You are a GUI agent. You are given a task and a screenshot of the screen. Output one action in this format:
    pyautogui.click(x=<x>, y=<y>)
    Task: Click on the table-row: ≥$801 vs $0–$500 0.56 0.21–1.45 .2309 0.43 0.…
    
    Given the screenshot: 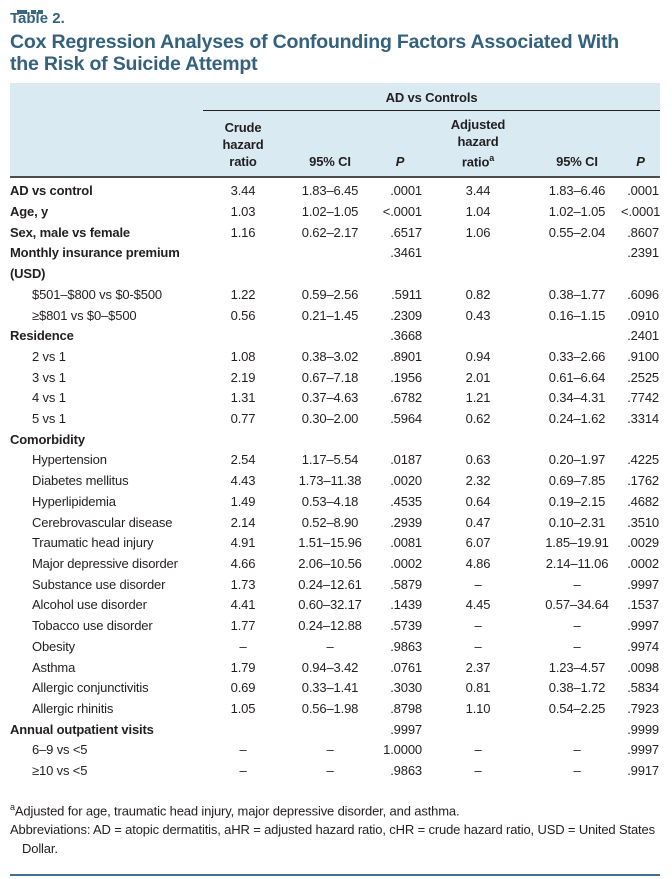 What is the action you would take?
    pyautogui.click(x=335, y=316)
    